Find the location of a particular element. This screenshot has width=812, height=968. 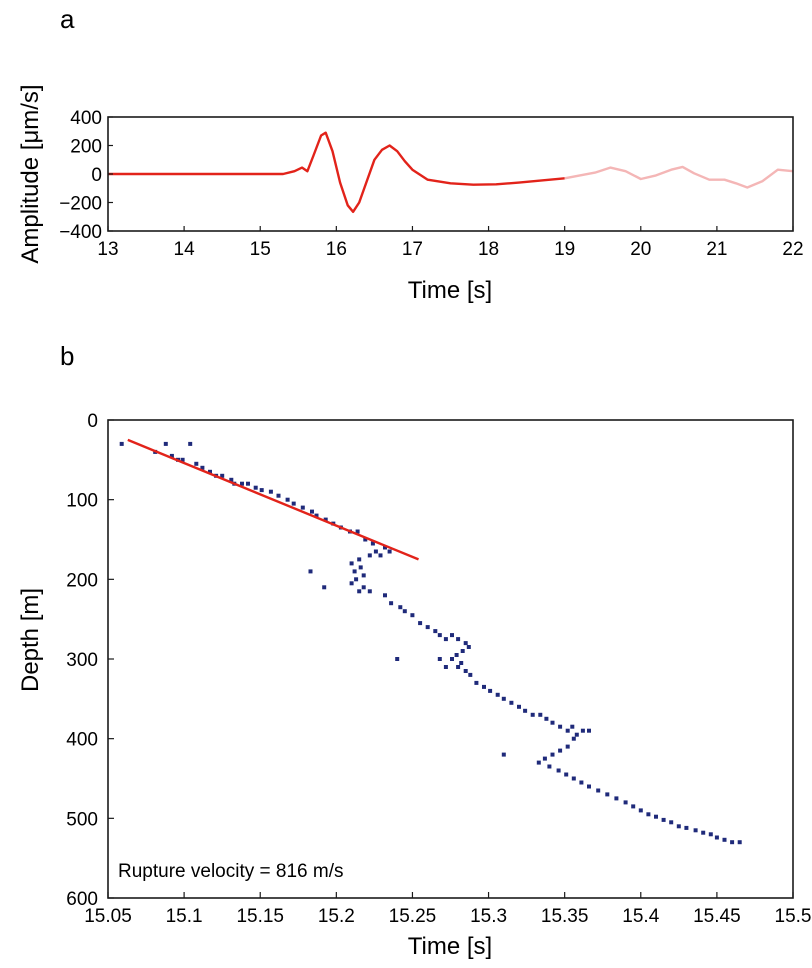

chart-a-xtick-label: 20 is located at coordinates (640, 249).